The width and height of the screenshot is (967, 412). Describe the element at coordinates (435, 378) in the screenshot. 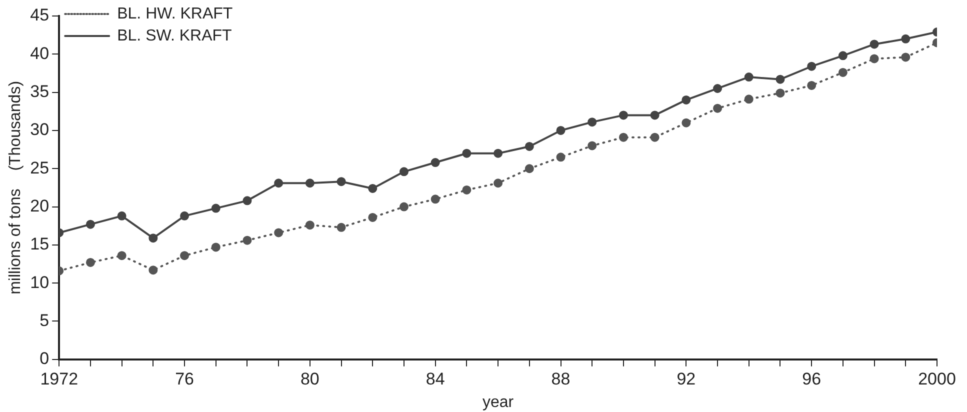

I see `x-tick-label: 84` at that location.